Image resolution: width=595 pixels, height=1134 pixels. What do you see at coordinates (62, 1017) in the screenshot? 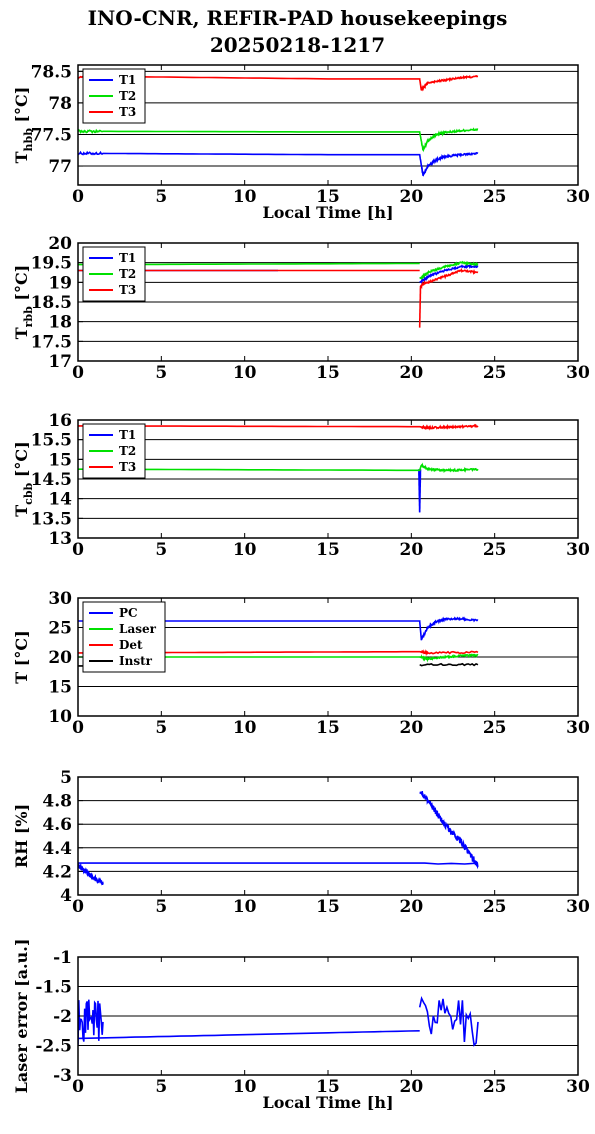
I see `y-tick-label: -2` at bounding box center [62, 1017].